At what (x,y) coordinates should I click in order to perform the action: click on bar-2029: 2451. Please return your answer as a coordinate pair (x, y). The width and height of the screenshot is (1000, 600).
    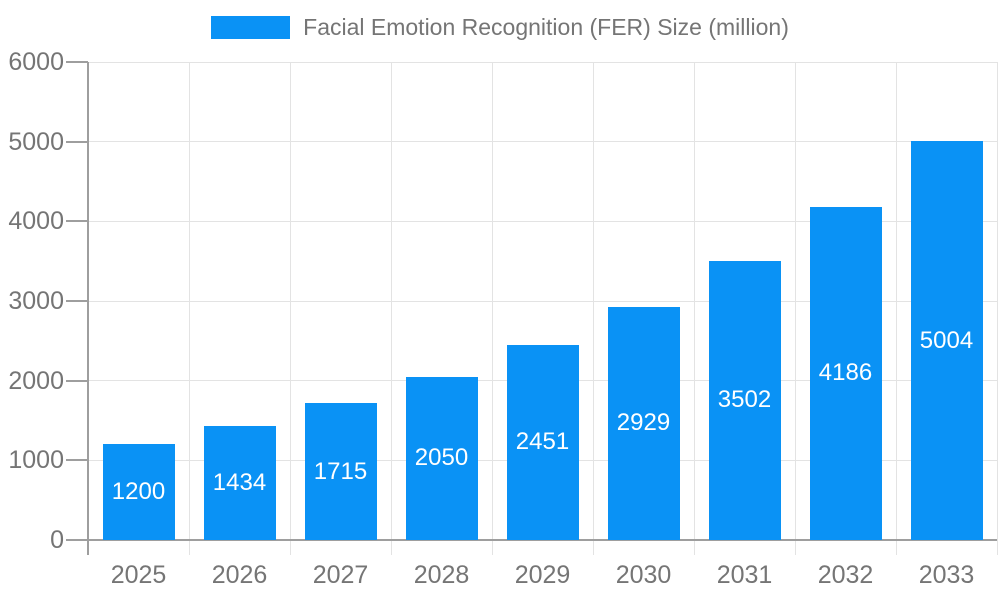
    Looking at the image, I should click on (542, 442).